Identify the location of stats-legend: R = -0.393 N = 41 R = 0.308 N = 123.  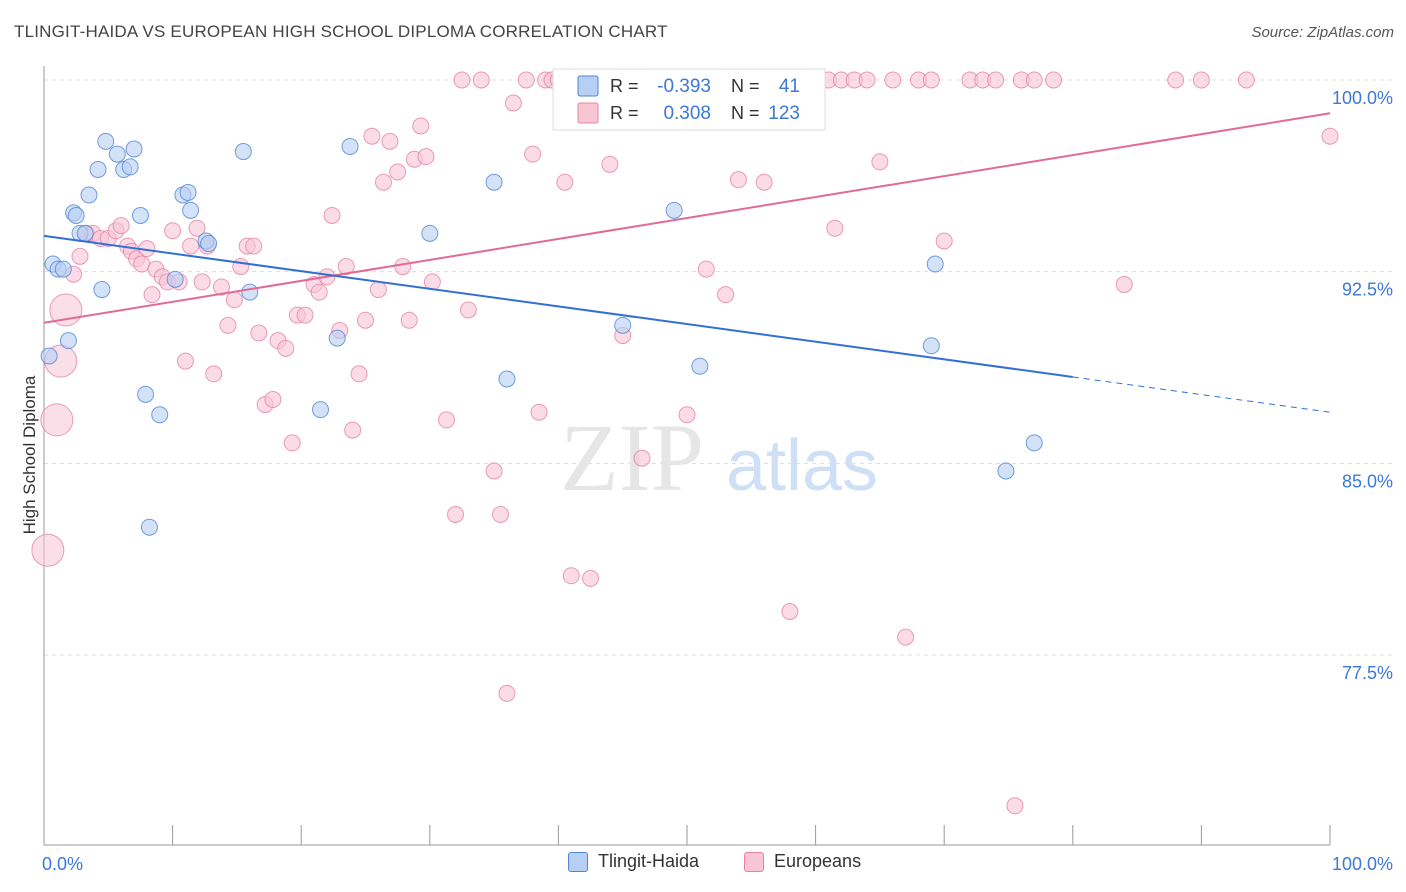
(689, 99).